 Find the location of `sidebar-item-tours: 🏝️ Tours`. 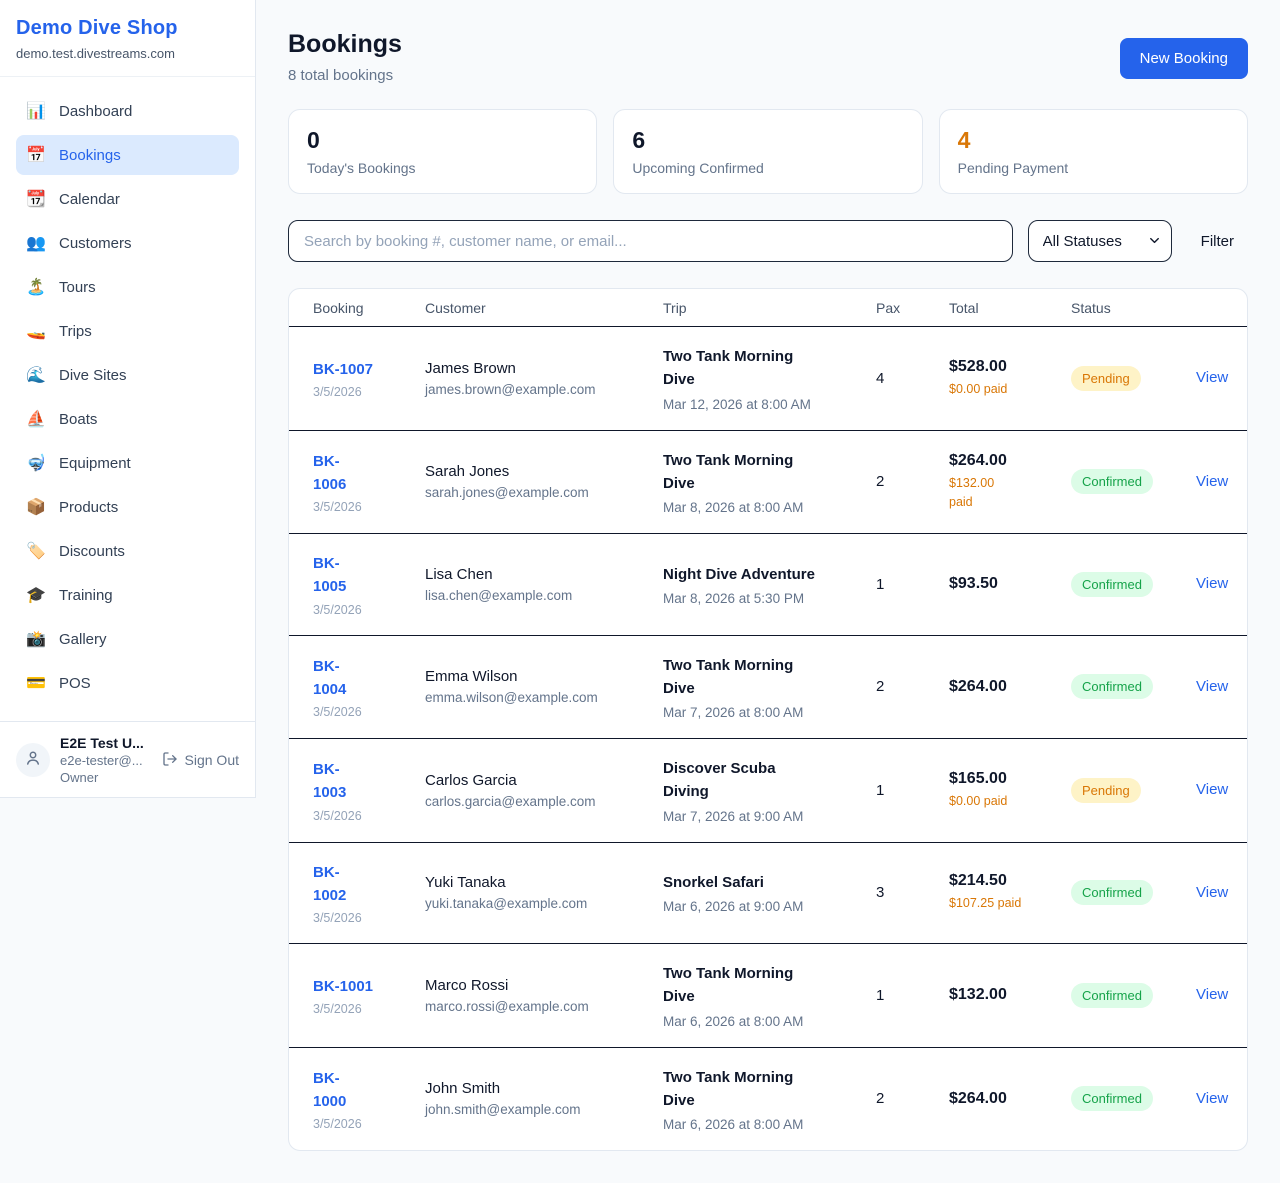

sidebar-item-tours: 🏝️ Tours is located at coordinates (127, 287).